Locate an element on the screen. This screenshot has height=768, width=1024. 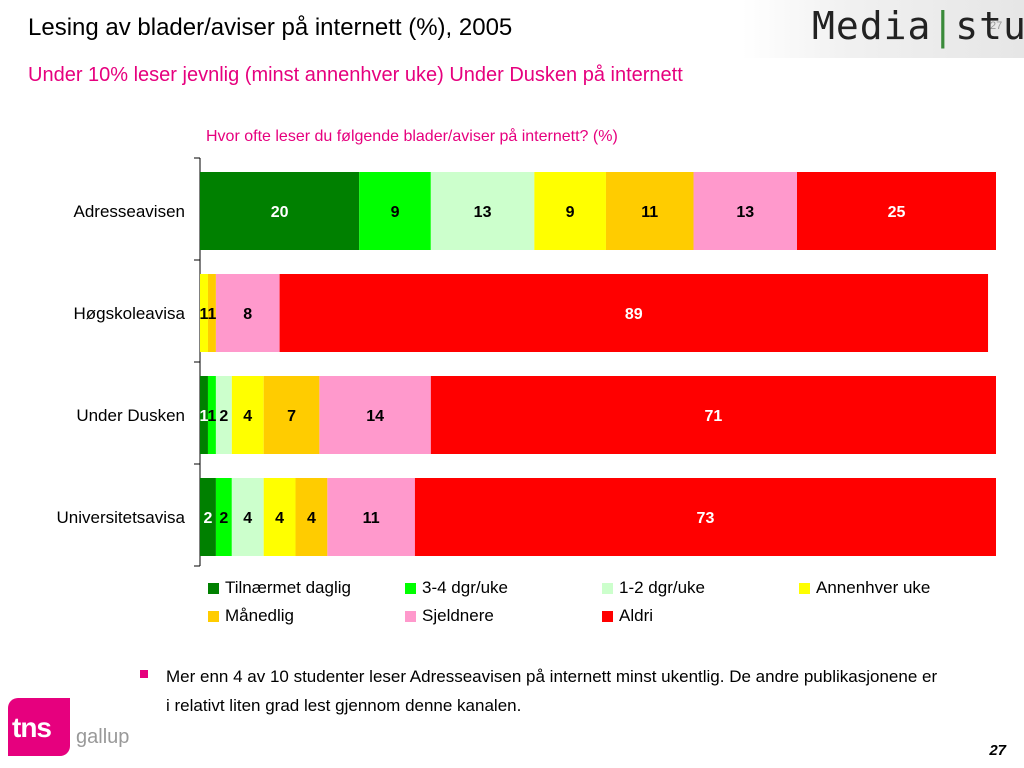
data-label: 89 is located at coordinates (634, 314).